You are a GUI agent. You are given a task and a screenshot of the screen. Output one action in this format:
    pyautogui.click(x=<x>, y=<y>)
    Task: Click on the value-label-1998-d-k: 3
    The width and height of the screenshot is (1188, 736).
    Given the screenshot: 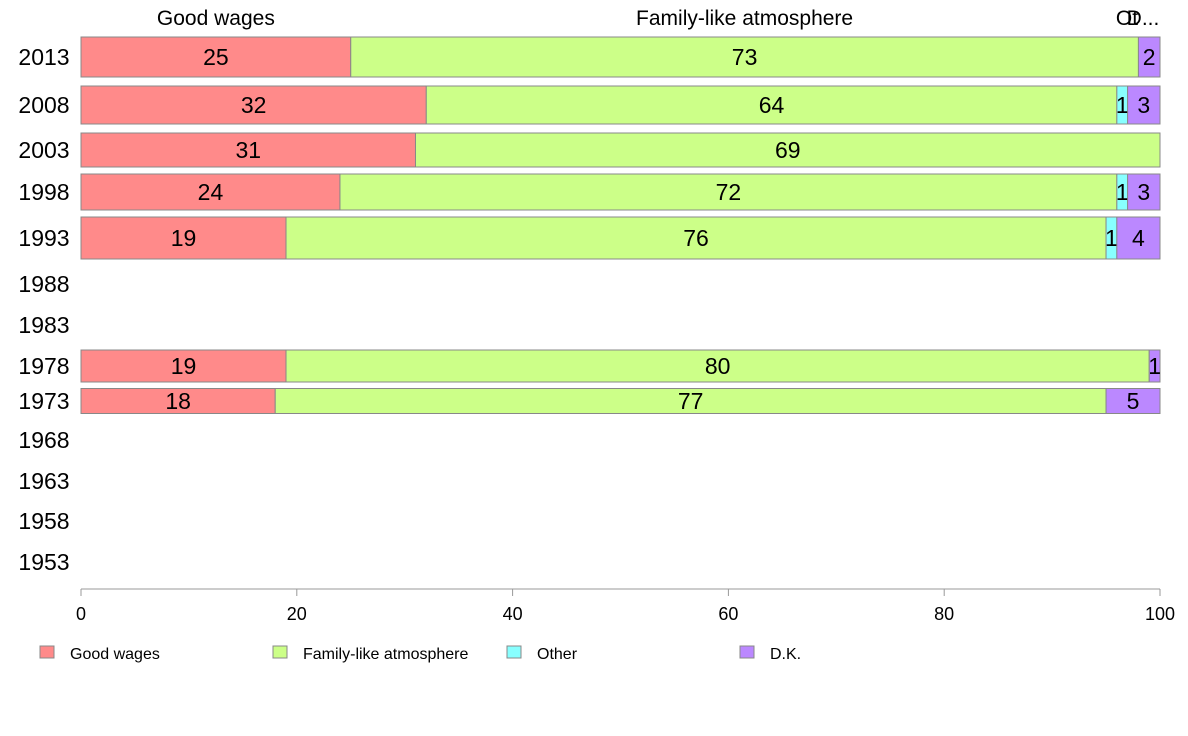 What is the action you would take?
    pyautogui.click(x=1143, y=192)
    